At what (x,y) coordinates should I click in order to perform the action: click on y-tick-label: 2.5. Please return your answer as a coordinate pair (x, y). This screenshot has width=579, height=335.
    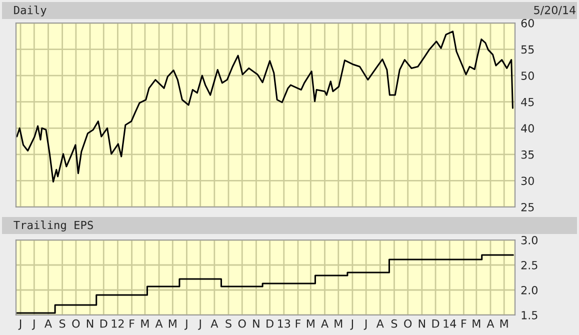
    Looking at the image, I should click on (529, 265).